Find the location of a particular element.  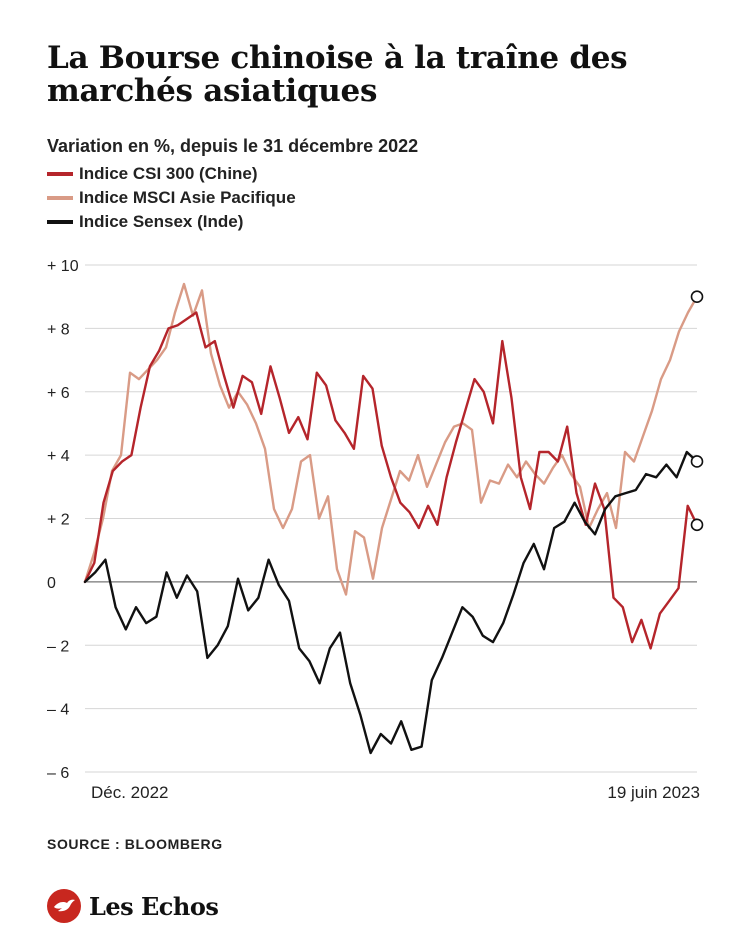

x-tick-label-end: 19 juin 2023 is located at coordinates (653, 792).